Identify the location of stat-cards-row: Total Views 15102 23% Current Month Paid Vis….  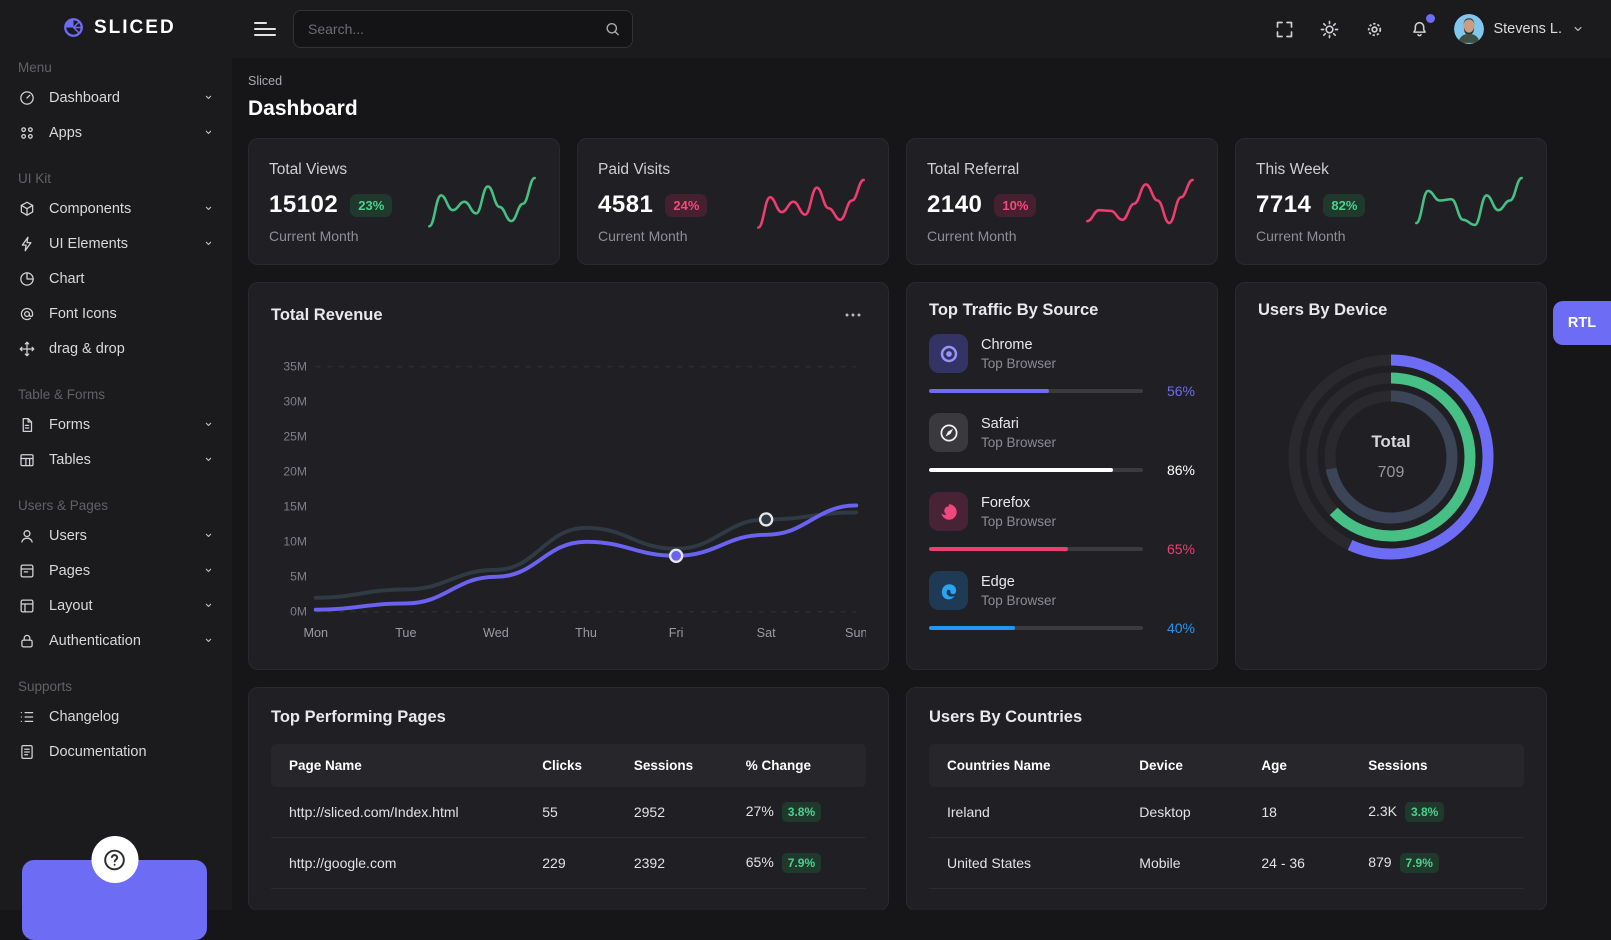
(897, 201).